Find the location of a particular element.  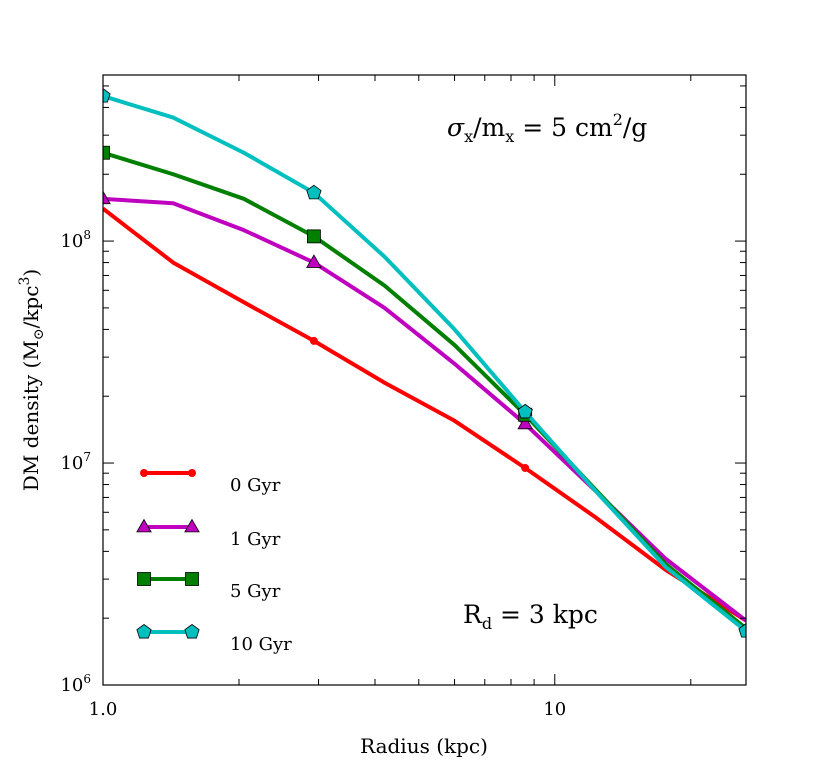

y-tick-label: 10⁶ is located at coordinates (75, 684).